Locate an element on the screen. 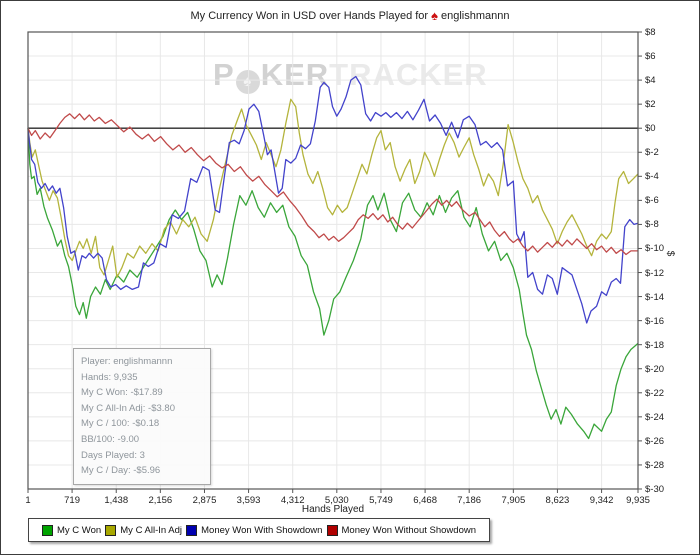  watermark-poker-ker: KER is located at coordinates (295, 74).